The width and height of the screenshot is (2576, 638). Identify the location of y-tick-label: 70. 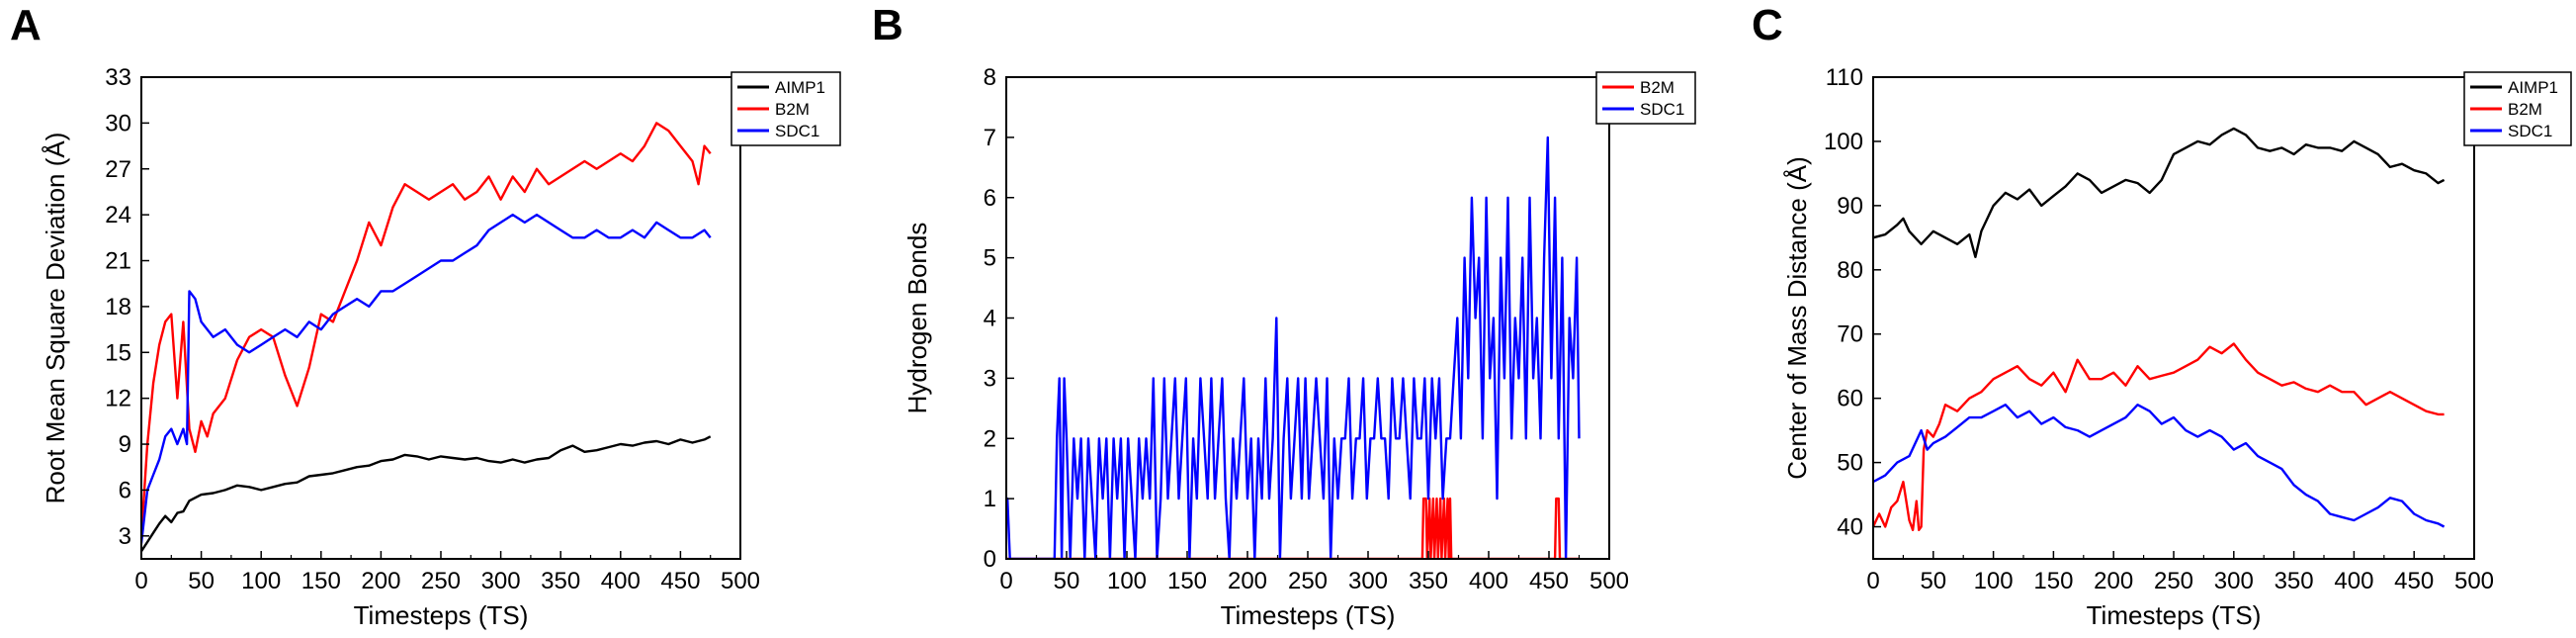
(1850, 334).